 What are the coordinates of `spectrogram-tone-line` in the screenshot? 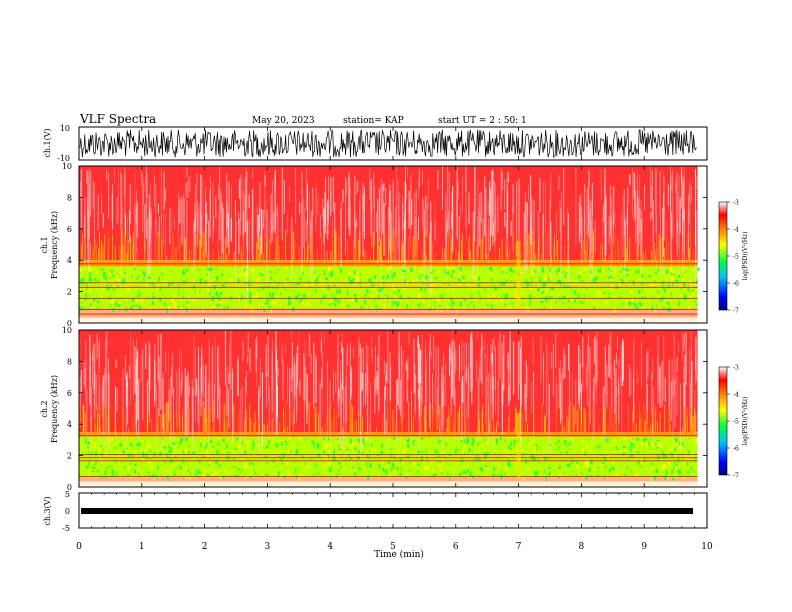 It's located at (388, 458).